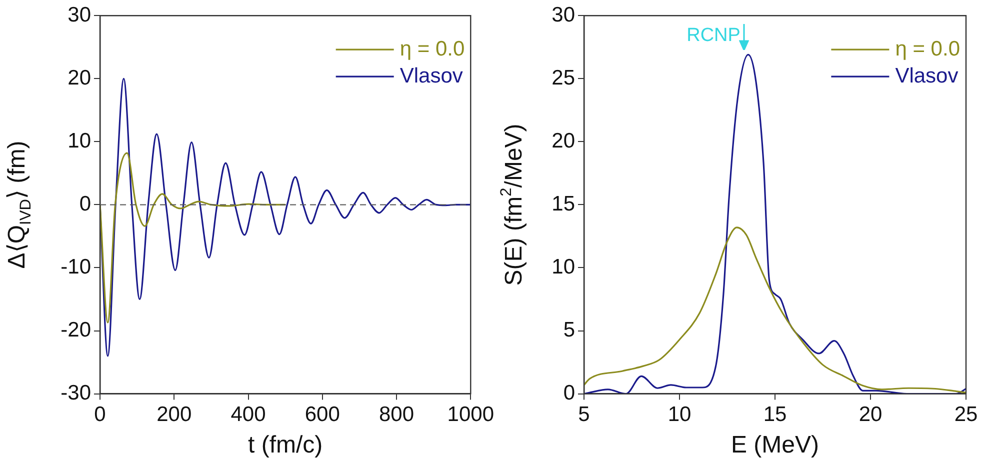 This screenshot has height=467, width=994. What do you see at coordinates (713, 35) in the screenshot?
I see `annotation: RCNP` at bounding box center [713, 35].